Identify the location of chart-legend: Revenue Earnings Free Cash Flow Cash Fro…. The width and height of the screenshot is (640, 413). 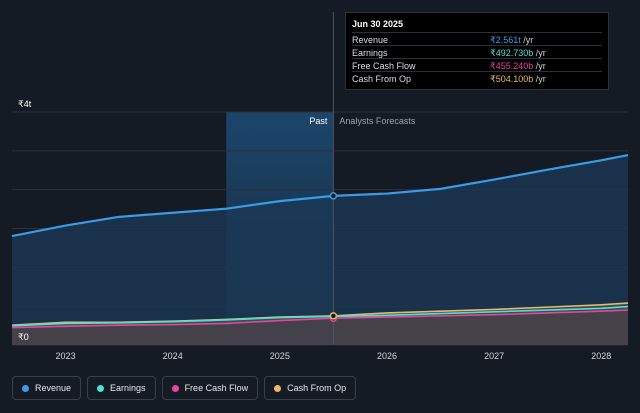
(184, 388).